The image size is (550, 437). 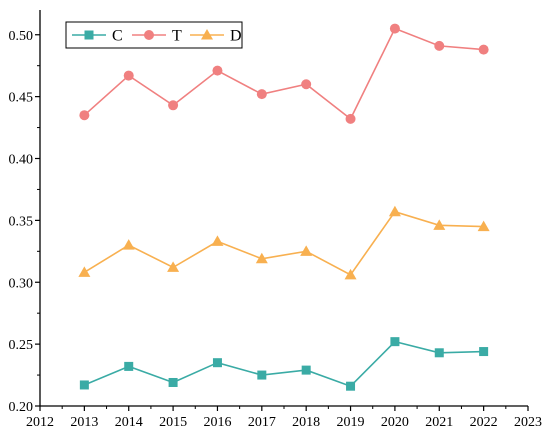 I want to click on x-tick-label: 2013, so click(x=84, y=422).